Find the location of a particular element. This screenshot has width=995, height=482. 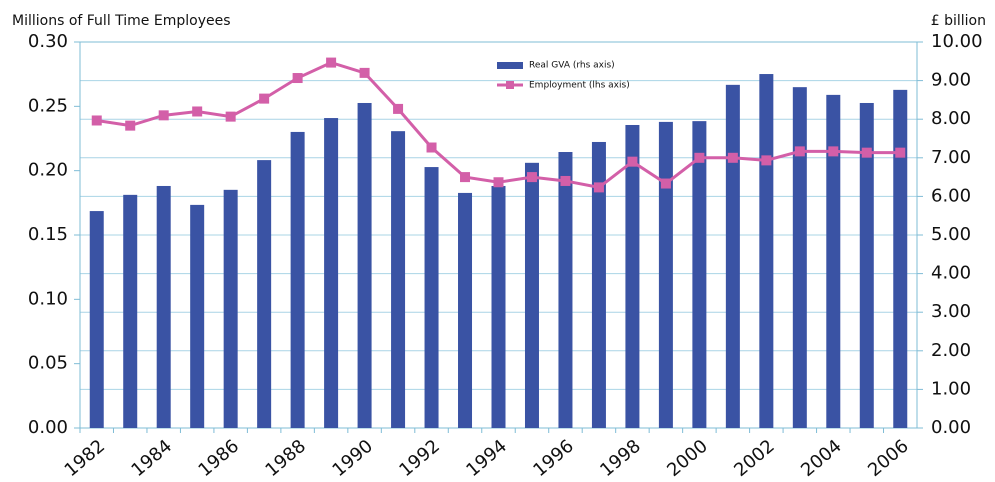

x-tick-label: 1984 is located at coordinates (152, 459).